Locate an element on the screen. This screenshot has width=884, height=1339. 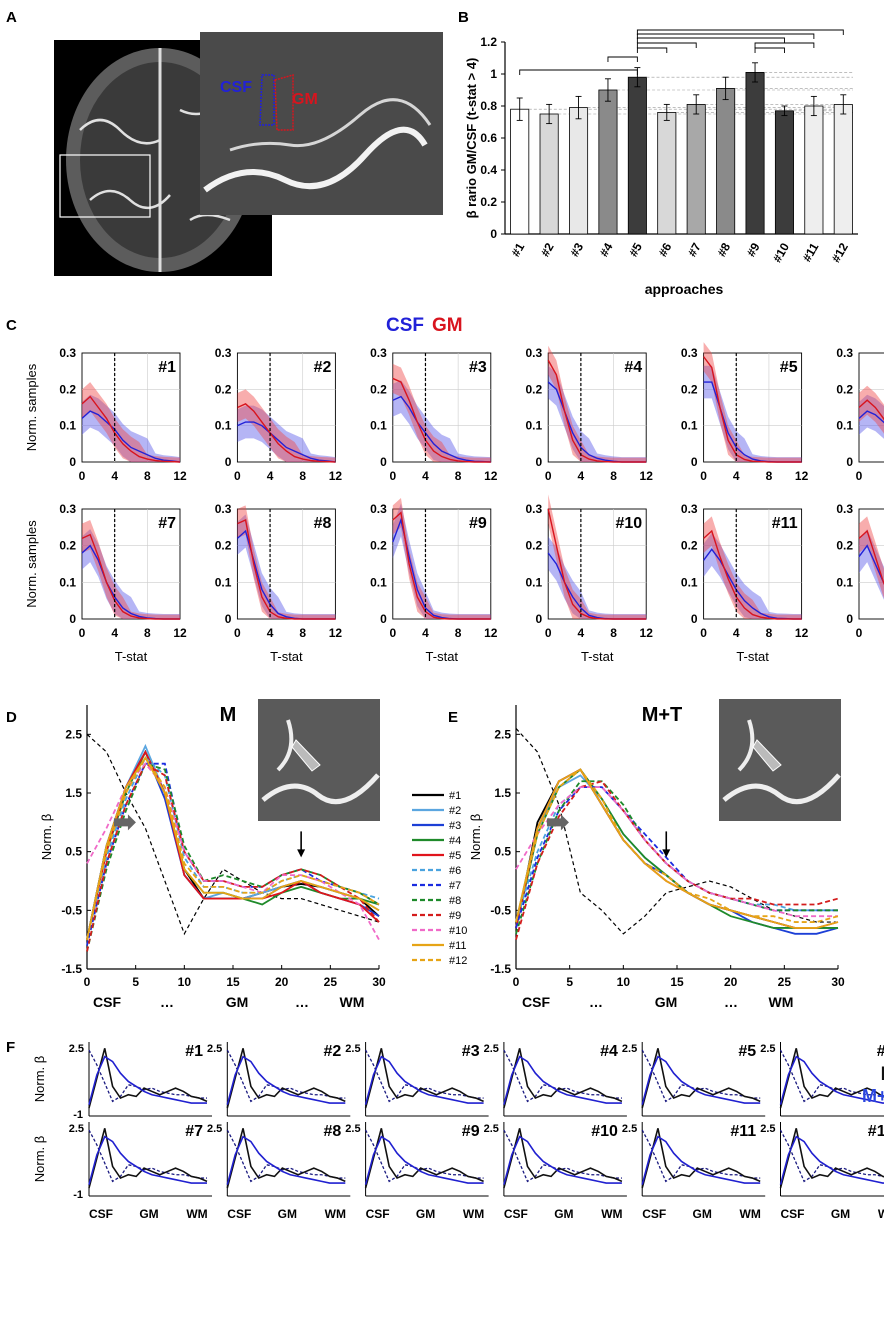
gm-roi-outline is located at coordinates (284, 102).